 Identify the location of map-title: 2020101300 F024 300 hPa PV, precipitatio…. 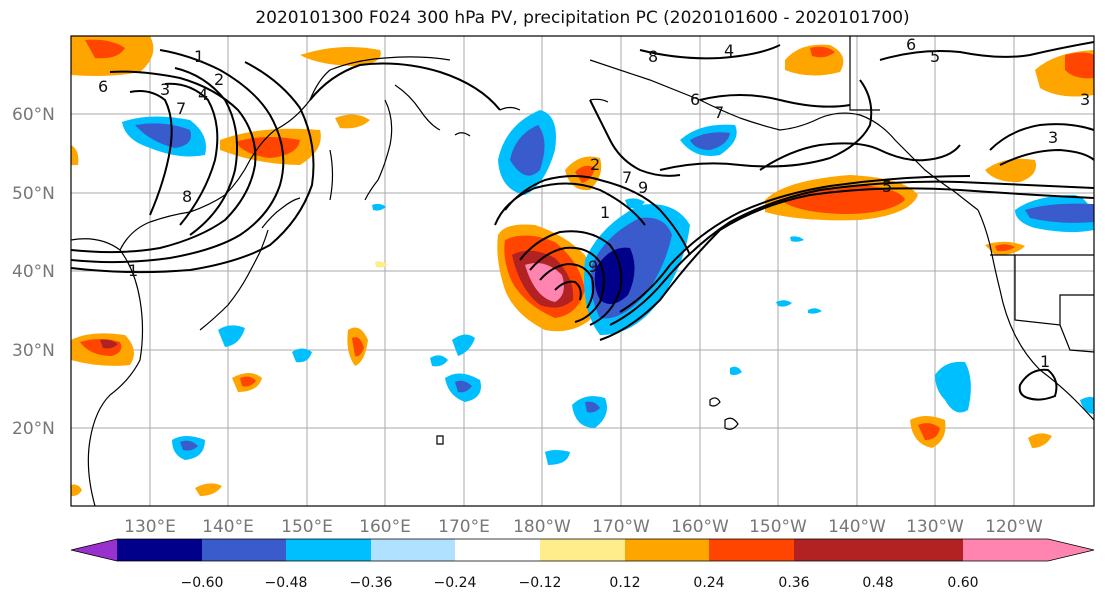
(582, 18).